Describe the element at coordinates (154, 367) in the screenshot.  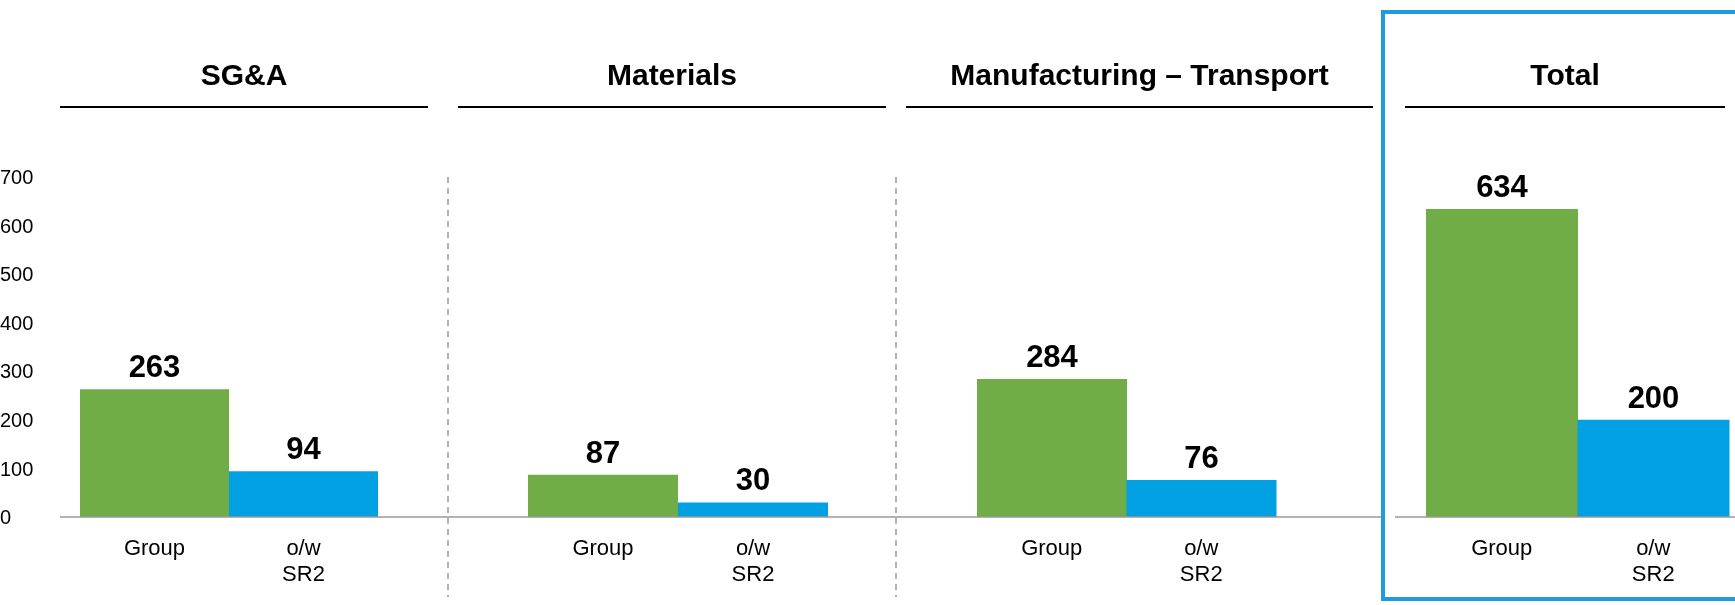
I see `data-label: 263` at that location.